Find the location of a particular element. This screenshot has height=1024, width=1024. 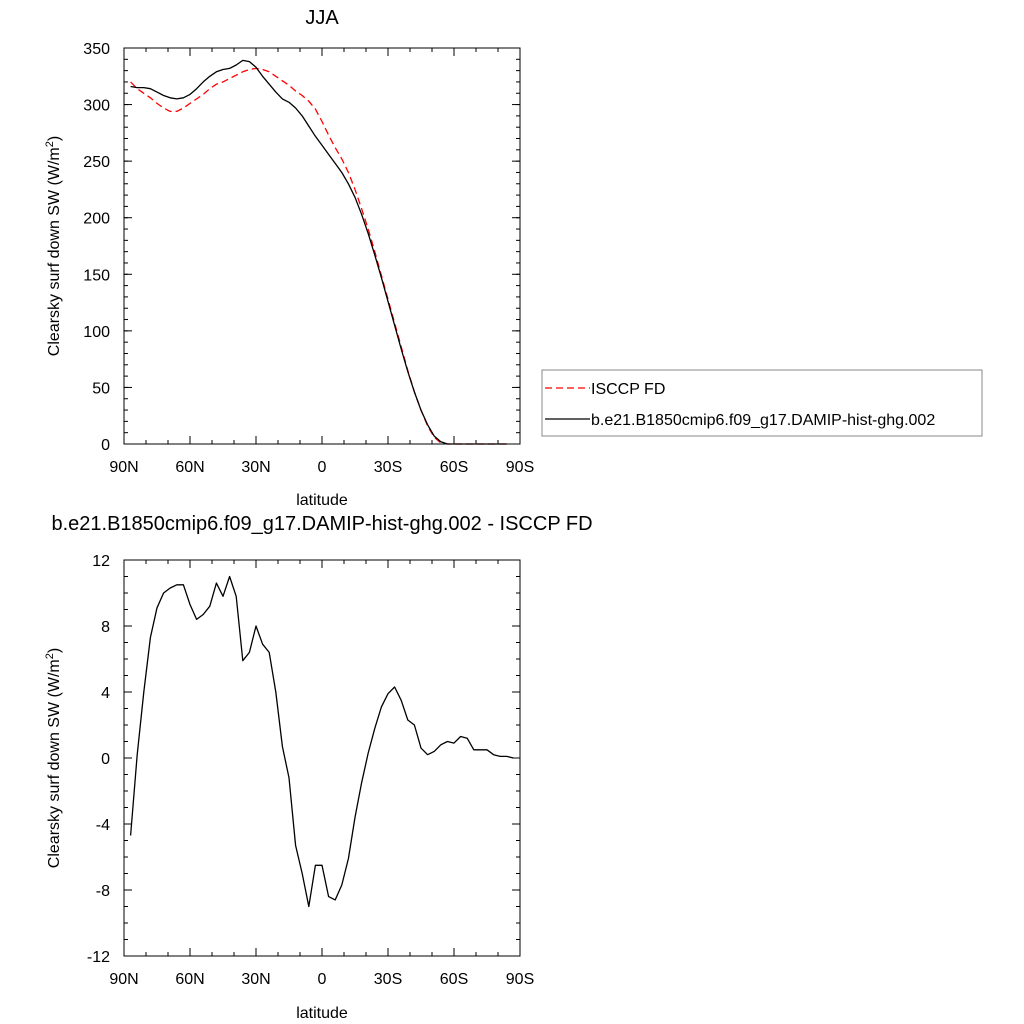

y-tick-label: -8 is located at coordinates (103, 891).